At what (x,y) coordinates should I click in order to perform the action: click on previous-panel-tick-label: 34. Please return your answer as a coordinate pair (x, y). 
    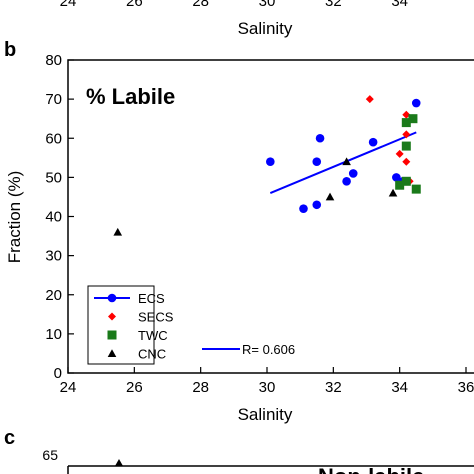
    Looking at the image, I should click on (399, 5).